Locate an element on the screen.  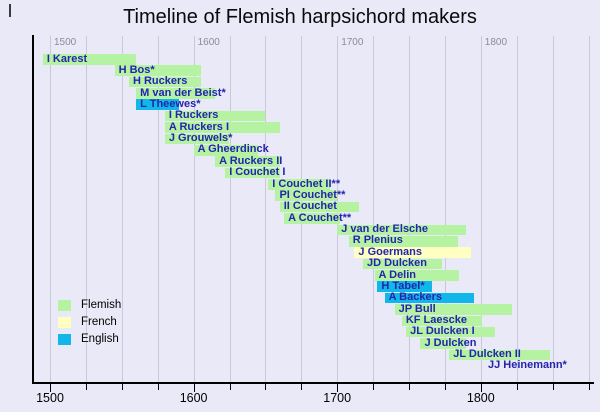
x-axis-spine is located at coordinates (313, 383).